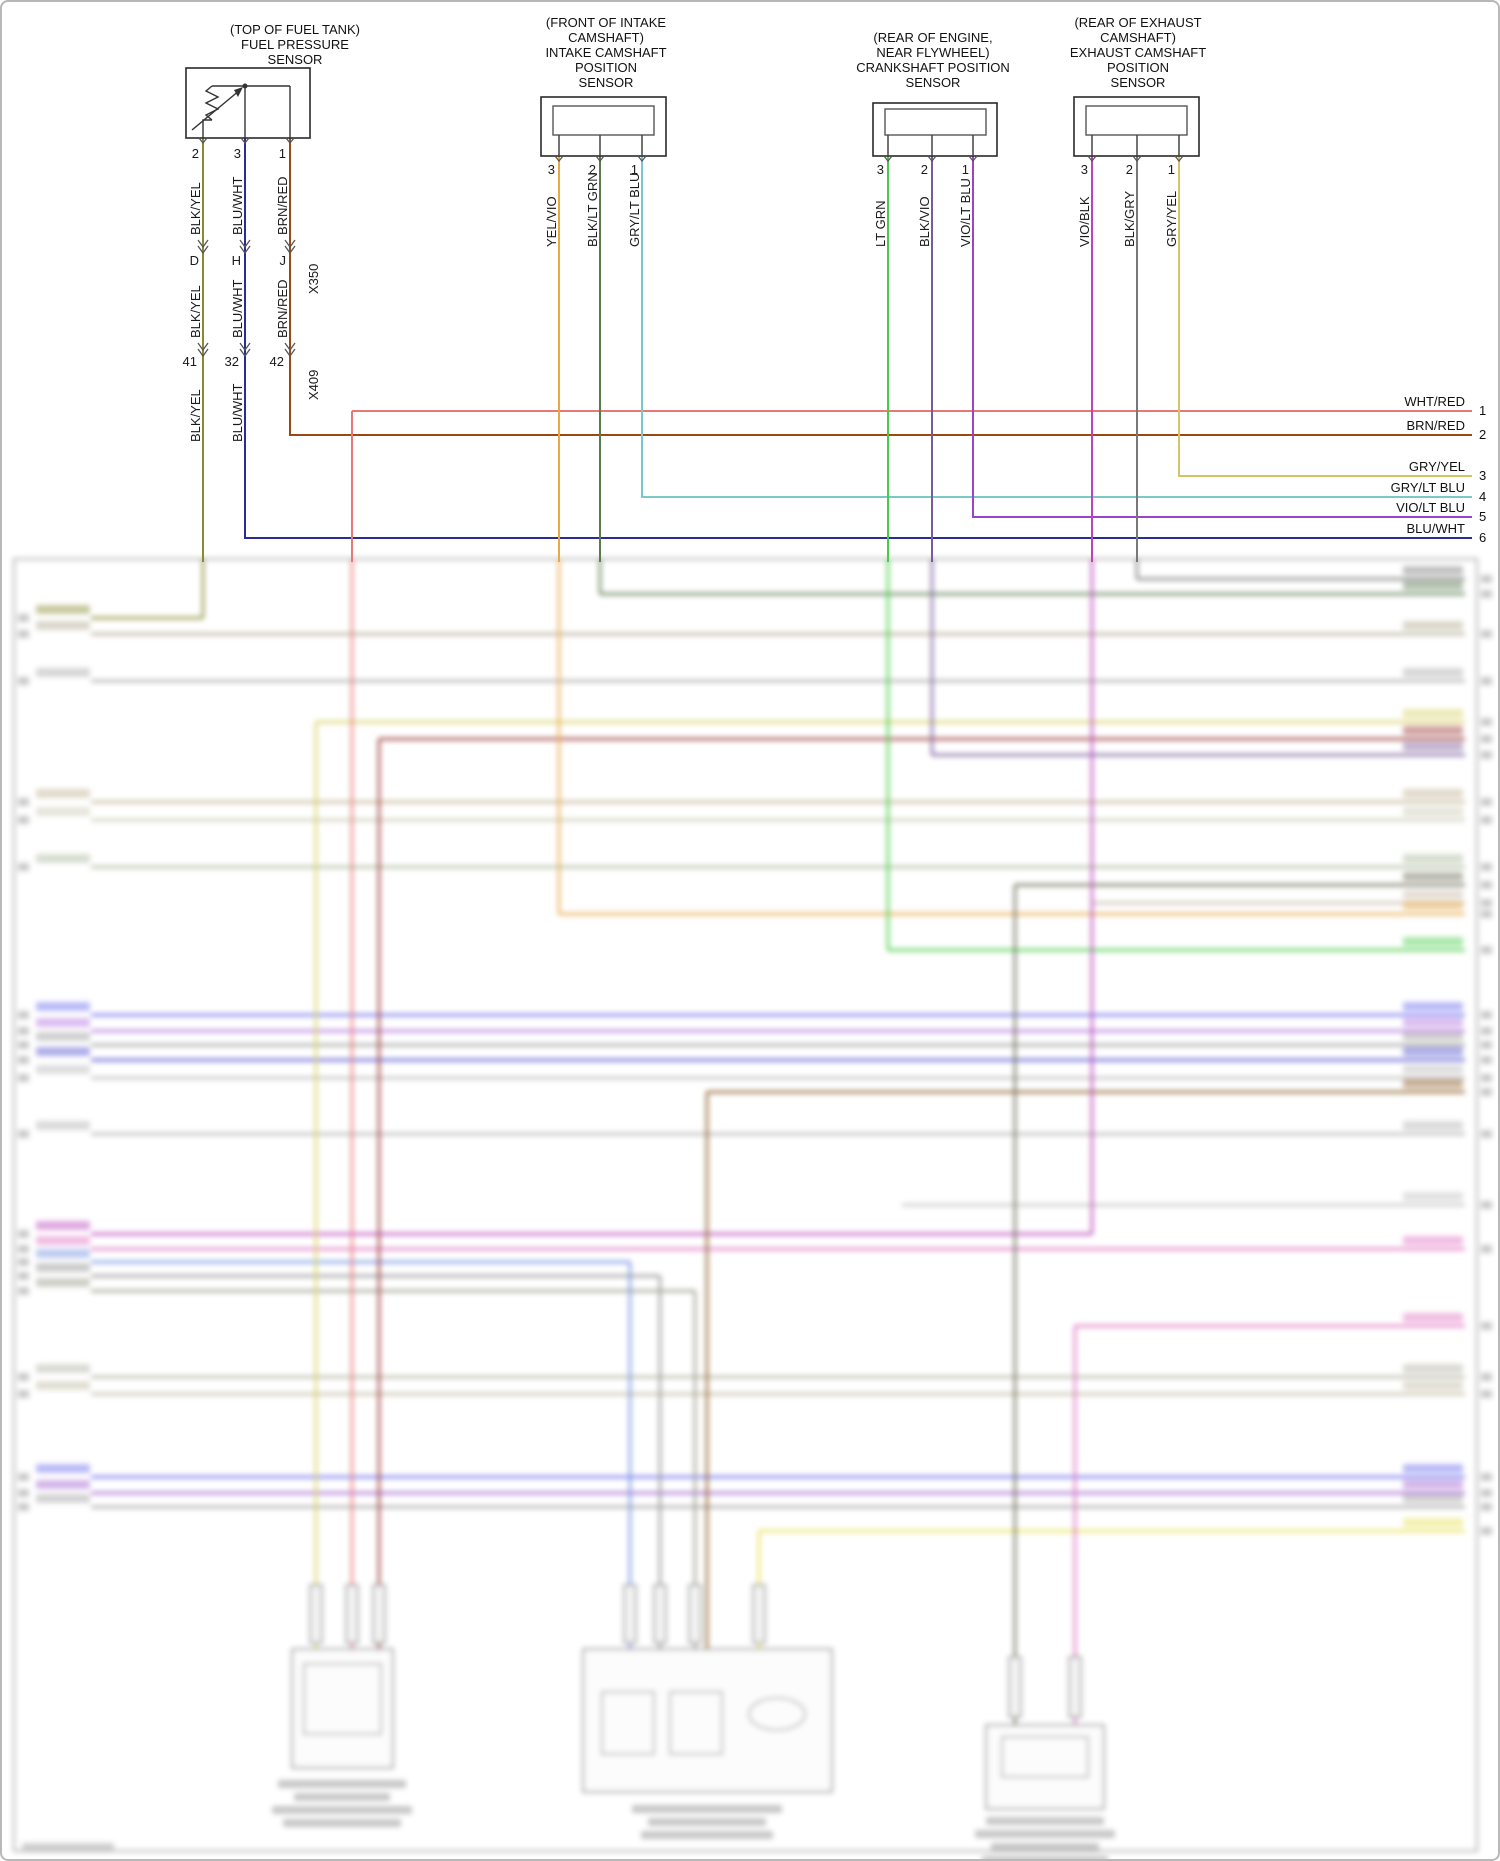 This screenshot has width=1500, height=1861. Describe the element at coordinates (777, 1714) in the screenshot. I see `blurred-component-ellipse` at that location.